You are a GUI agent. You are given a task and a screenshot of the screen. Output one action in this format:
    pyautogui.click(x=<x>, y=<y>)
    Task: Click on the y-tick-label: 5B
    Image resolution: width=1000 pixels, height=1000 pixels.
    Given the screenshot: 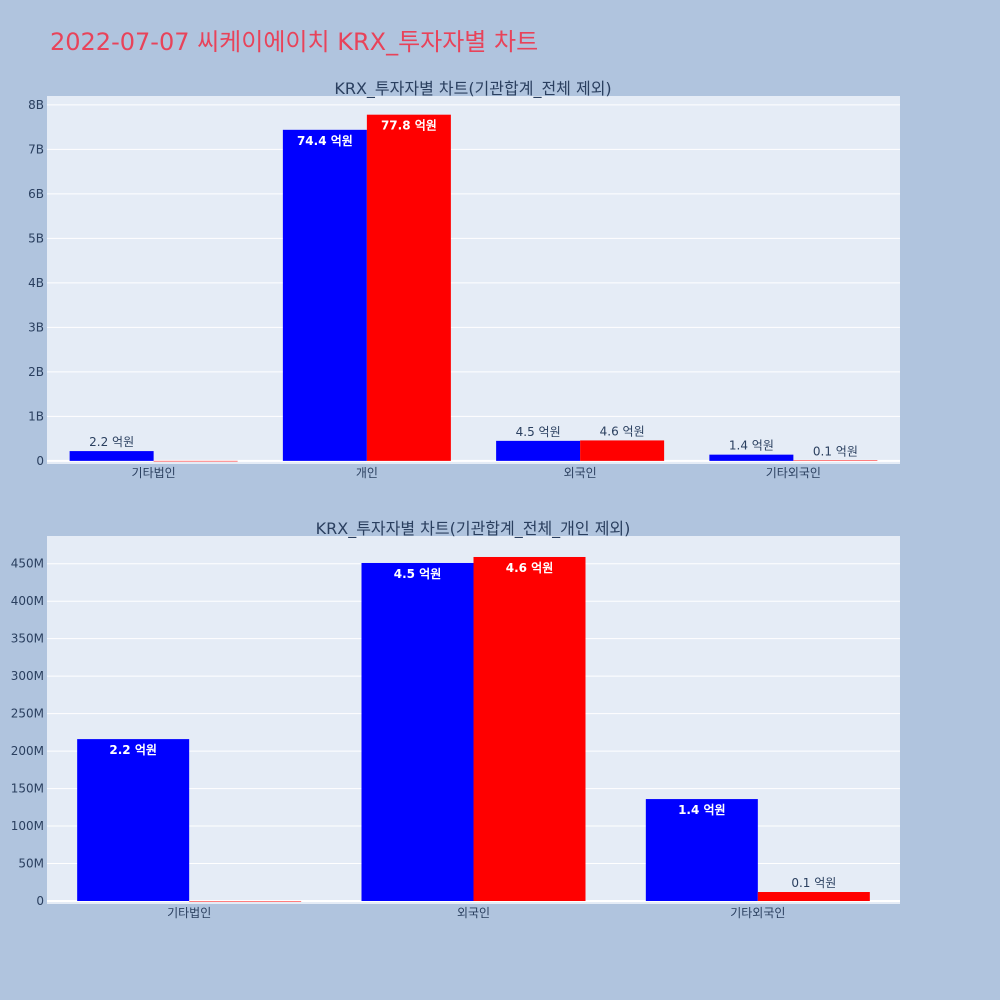 What is the action you would take?
    pyautogui.click(x=36, y=238)
    